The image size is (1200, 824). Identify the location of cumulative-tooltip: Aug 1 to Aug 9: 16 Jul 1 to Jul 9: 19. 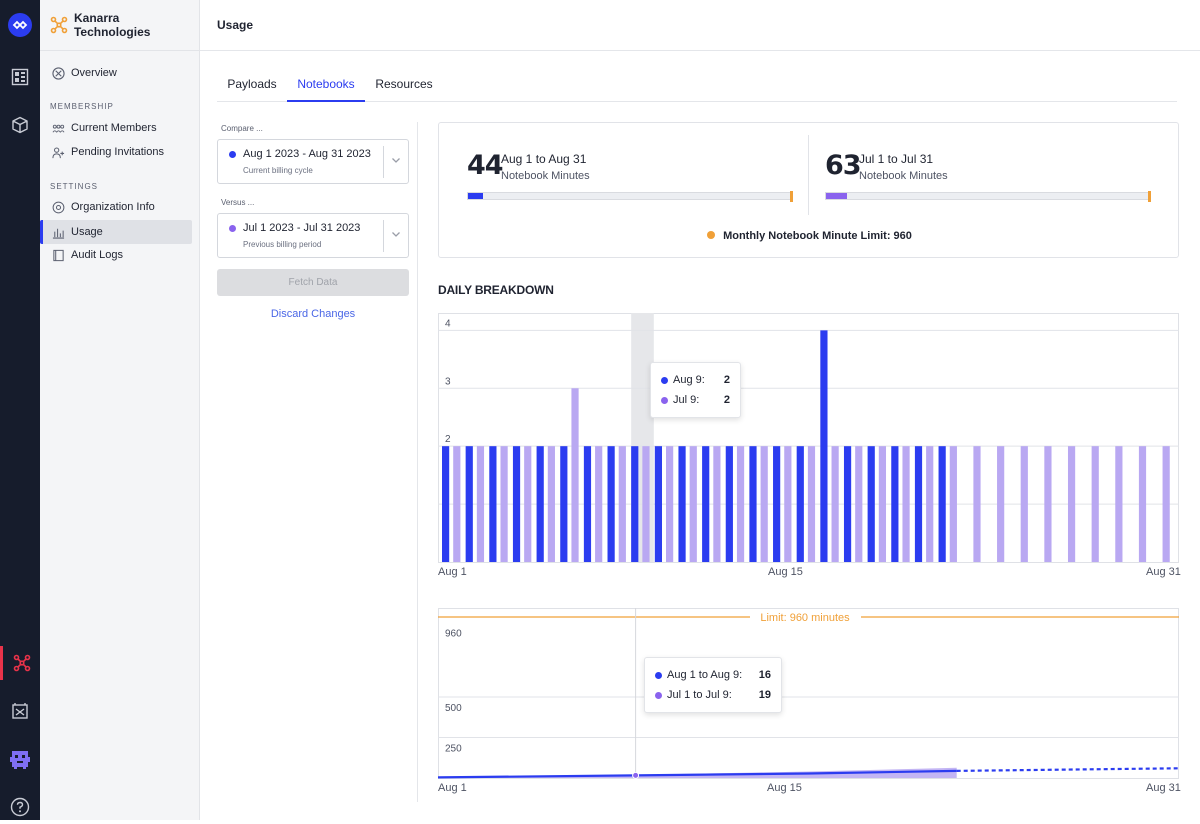
(713, 685).